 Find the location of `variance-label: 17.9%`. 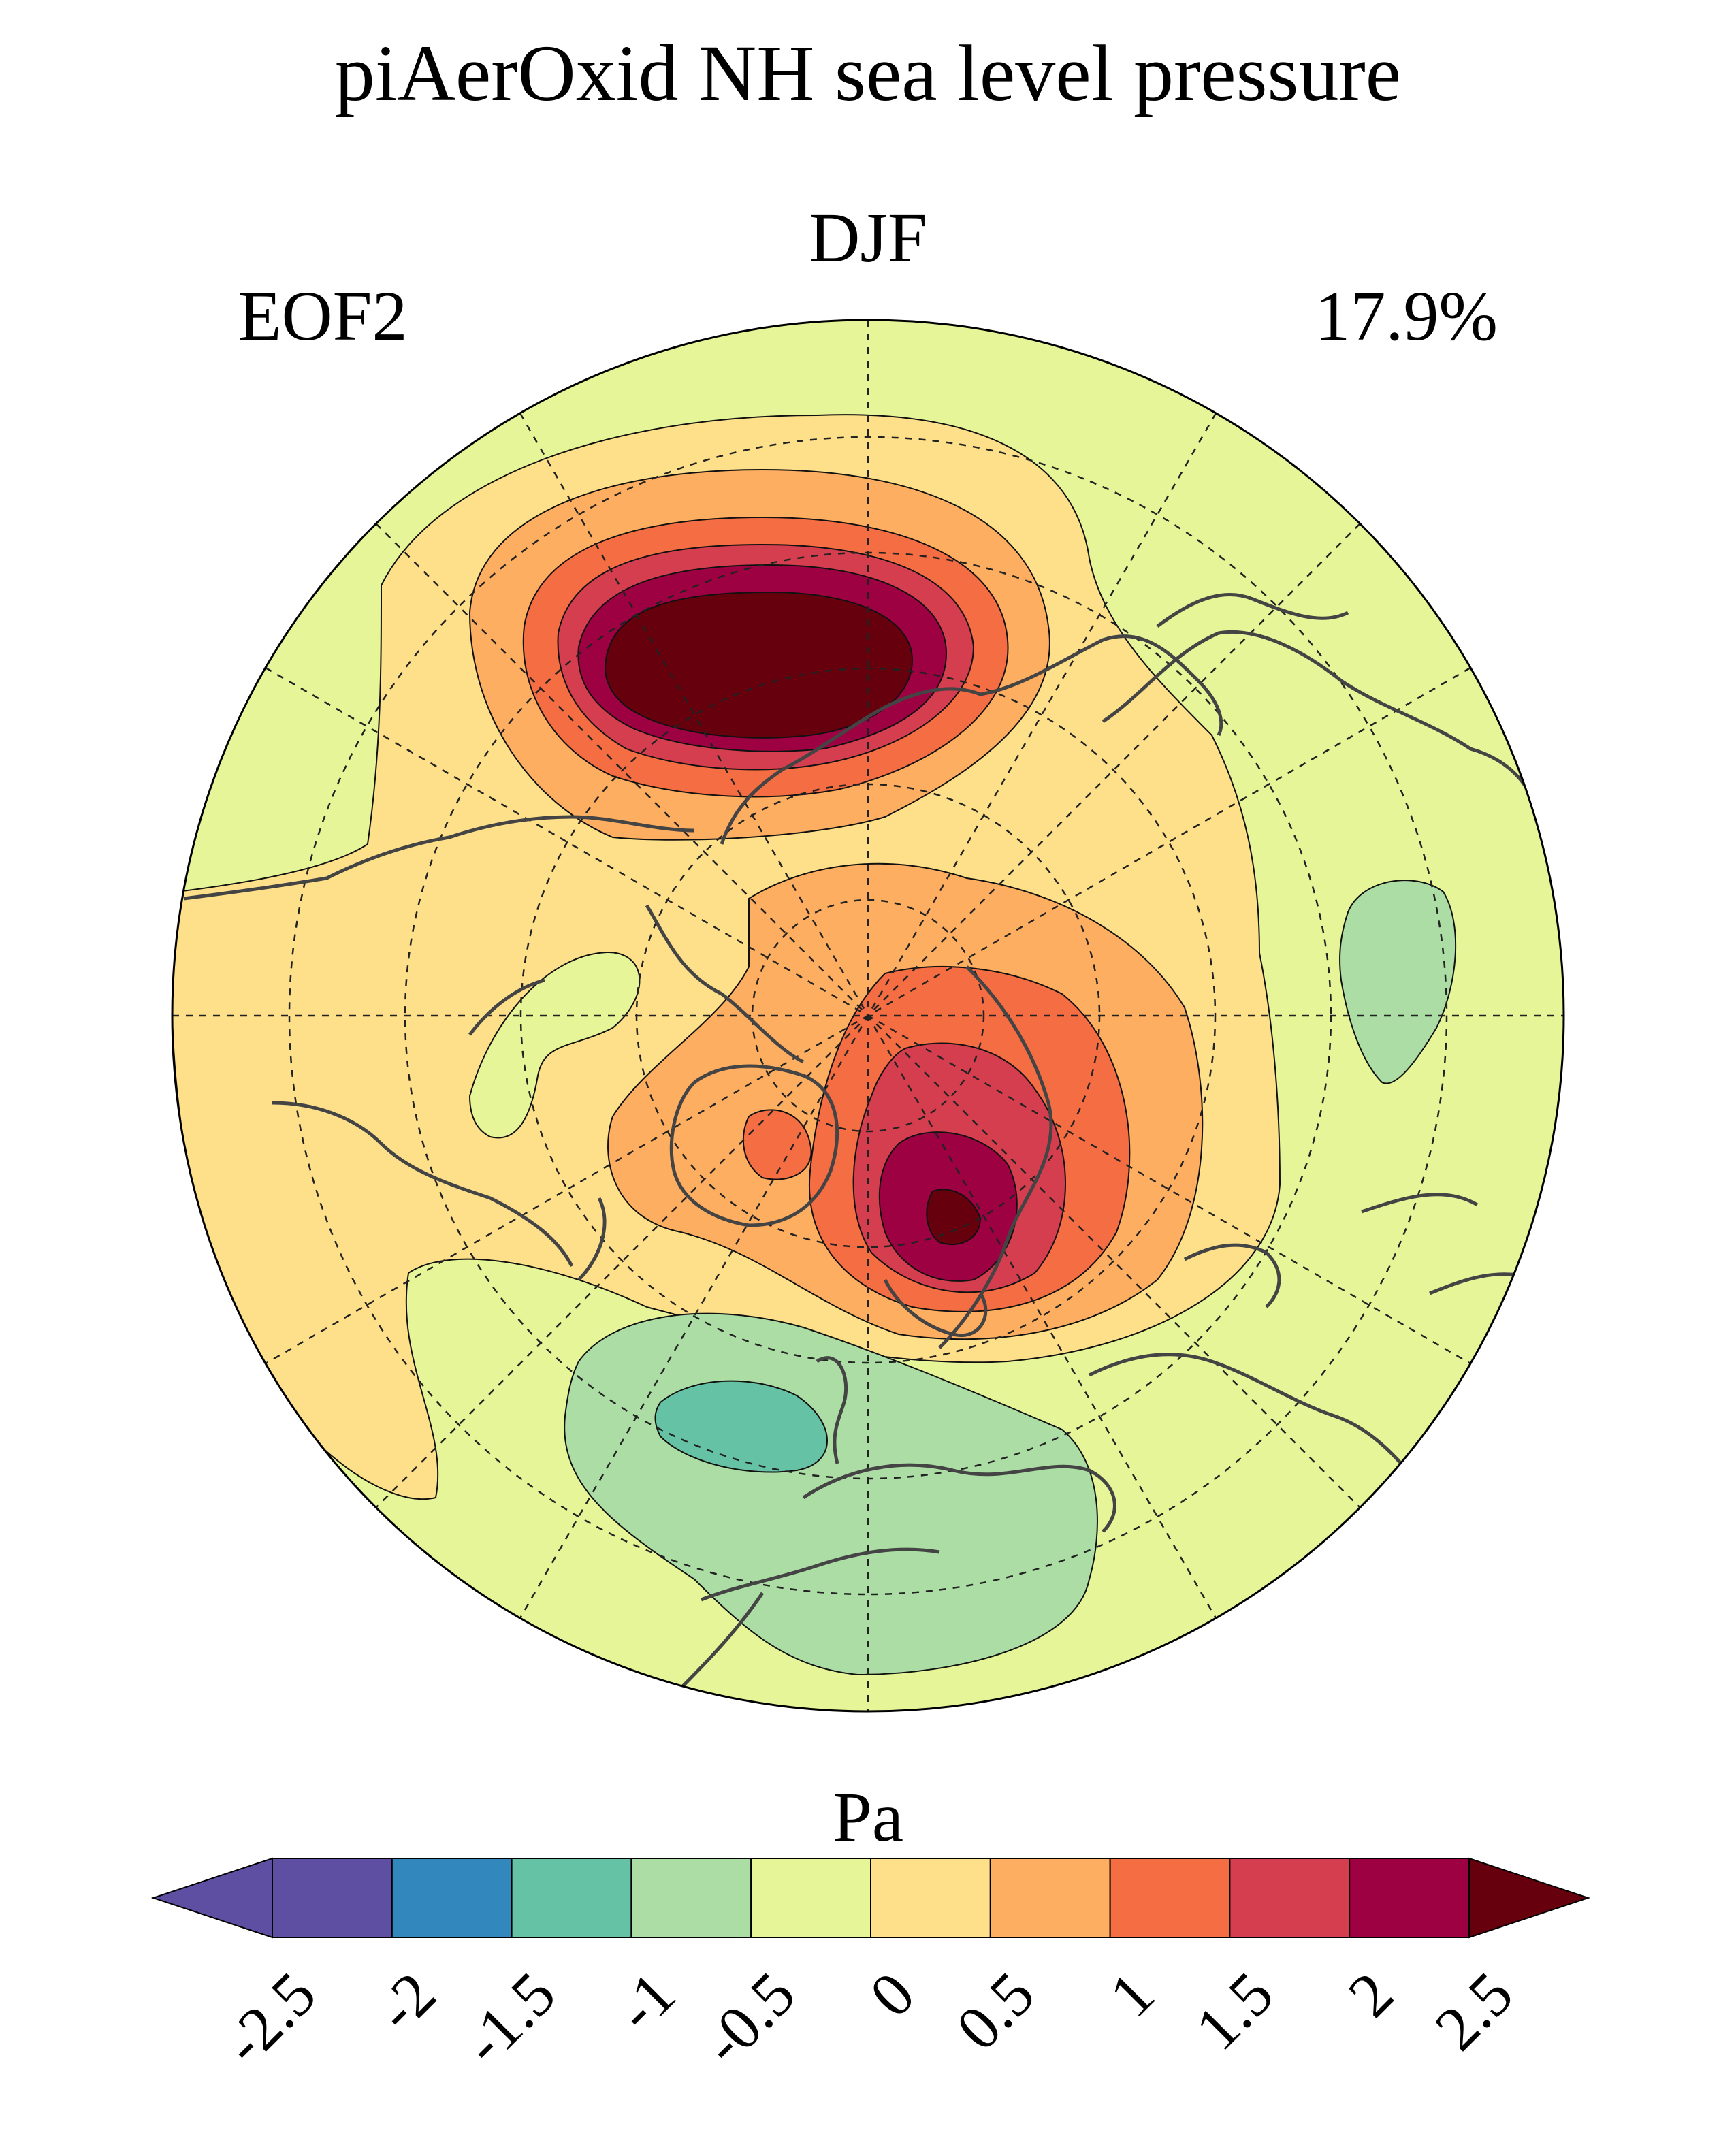

variance-label: 17.9% is located at coordinates (1406, 316).